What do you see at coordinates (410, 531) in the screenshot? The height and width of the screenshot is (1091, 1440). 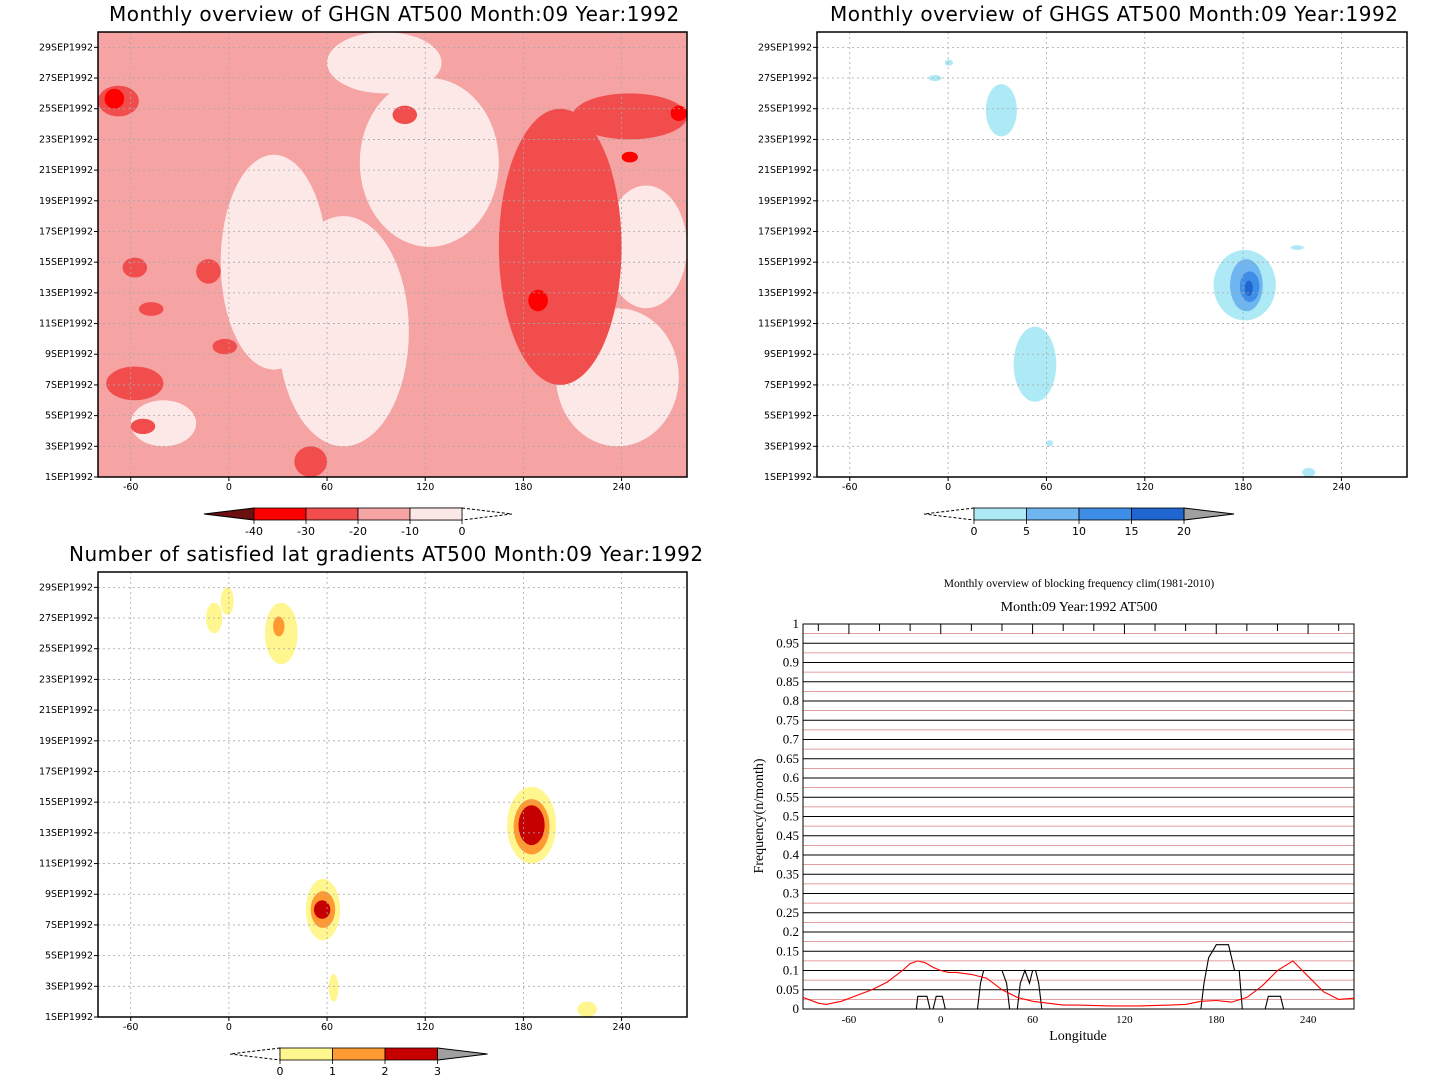 I see `colorbar-label: -10` at bounding box center [410, 531].